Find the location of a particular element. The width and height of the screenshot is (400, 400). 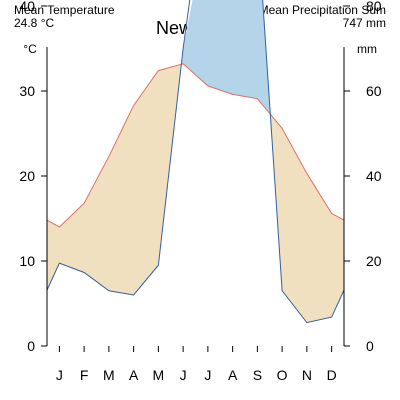

month-label-2: M is located at coordinates (109, 375).